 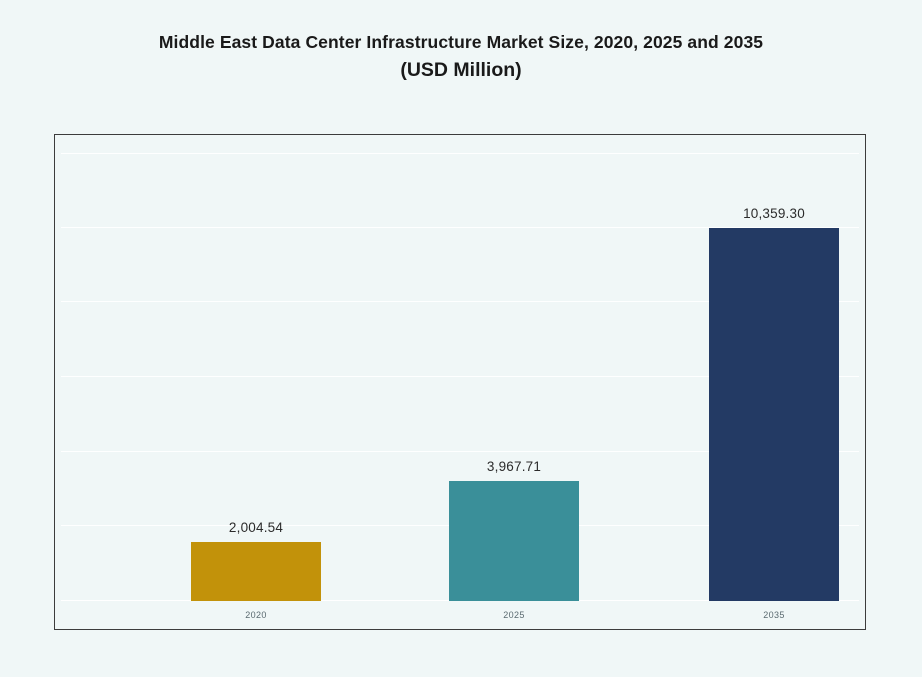 What do you see at coordinates (256, 527) in the screenshot?
I see `bar-value-label: 2,004.54` at bounding box center [256, 527].